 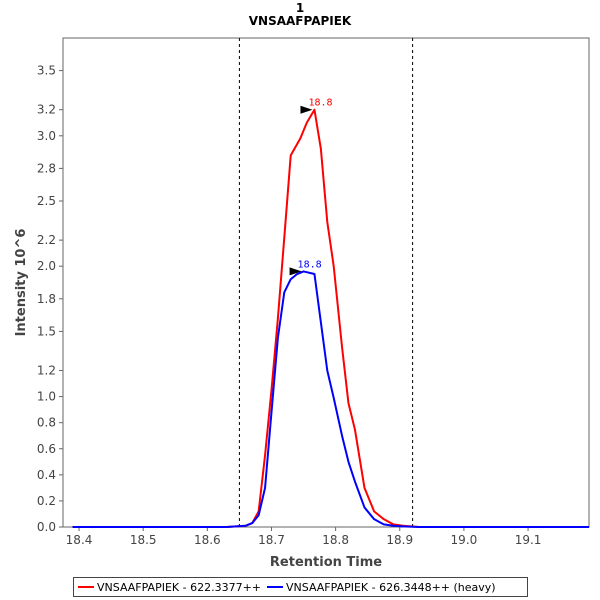 I want to click on x-tick-label: 18.5, so click(x=143, y=540).